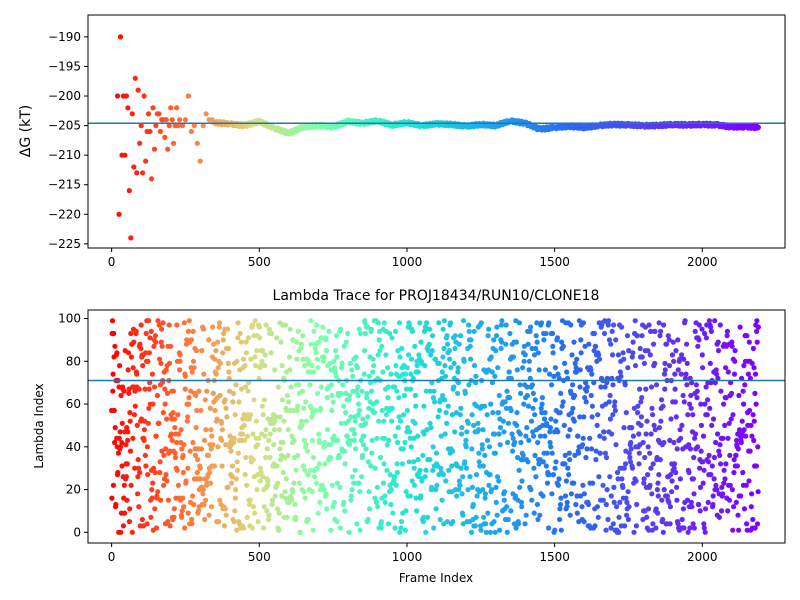  I want to click on x-tick-label: 500, so click(259, 262).